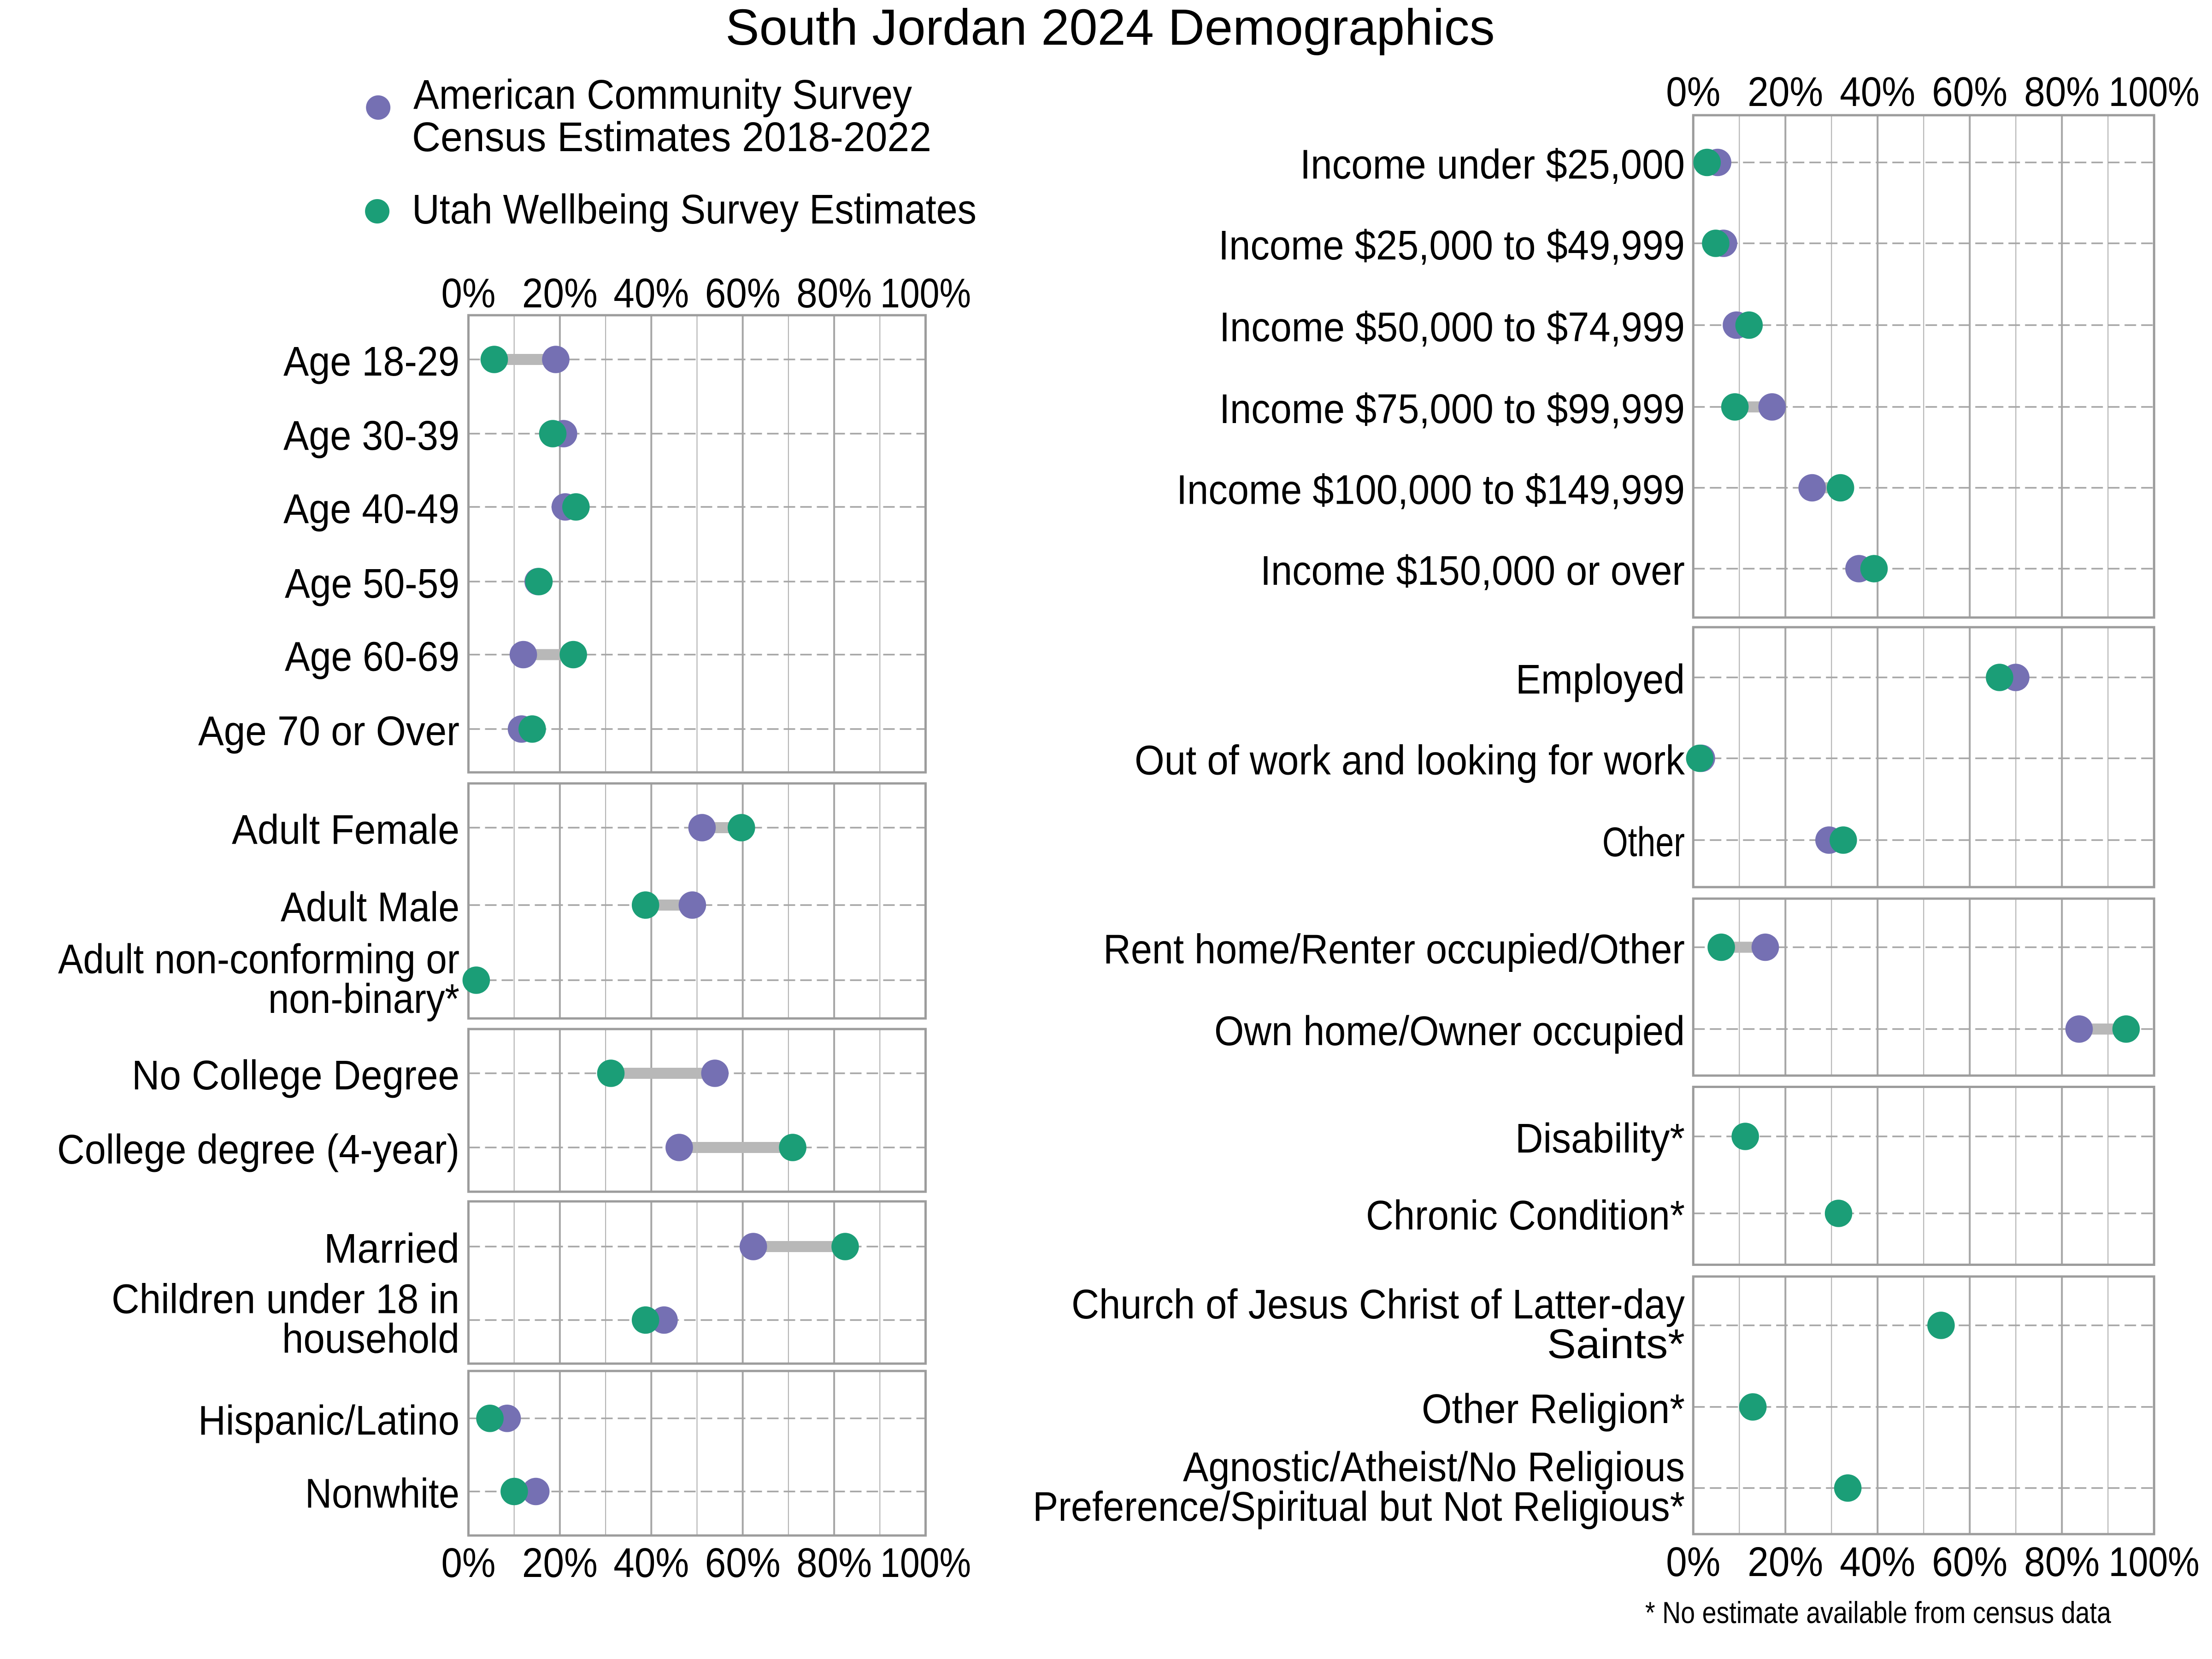  What do you see at coordinates (1109, 28) in the screenshot?
I see `svg-text: South Jordan 2024 Demographics` at bounding box center [1109, 28].